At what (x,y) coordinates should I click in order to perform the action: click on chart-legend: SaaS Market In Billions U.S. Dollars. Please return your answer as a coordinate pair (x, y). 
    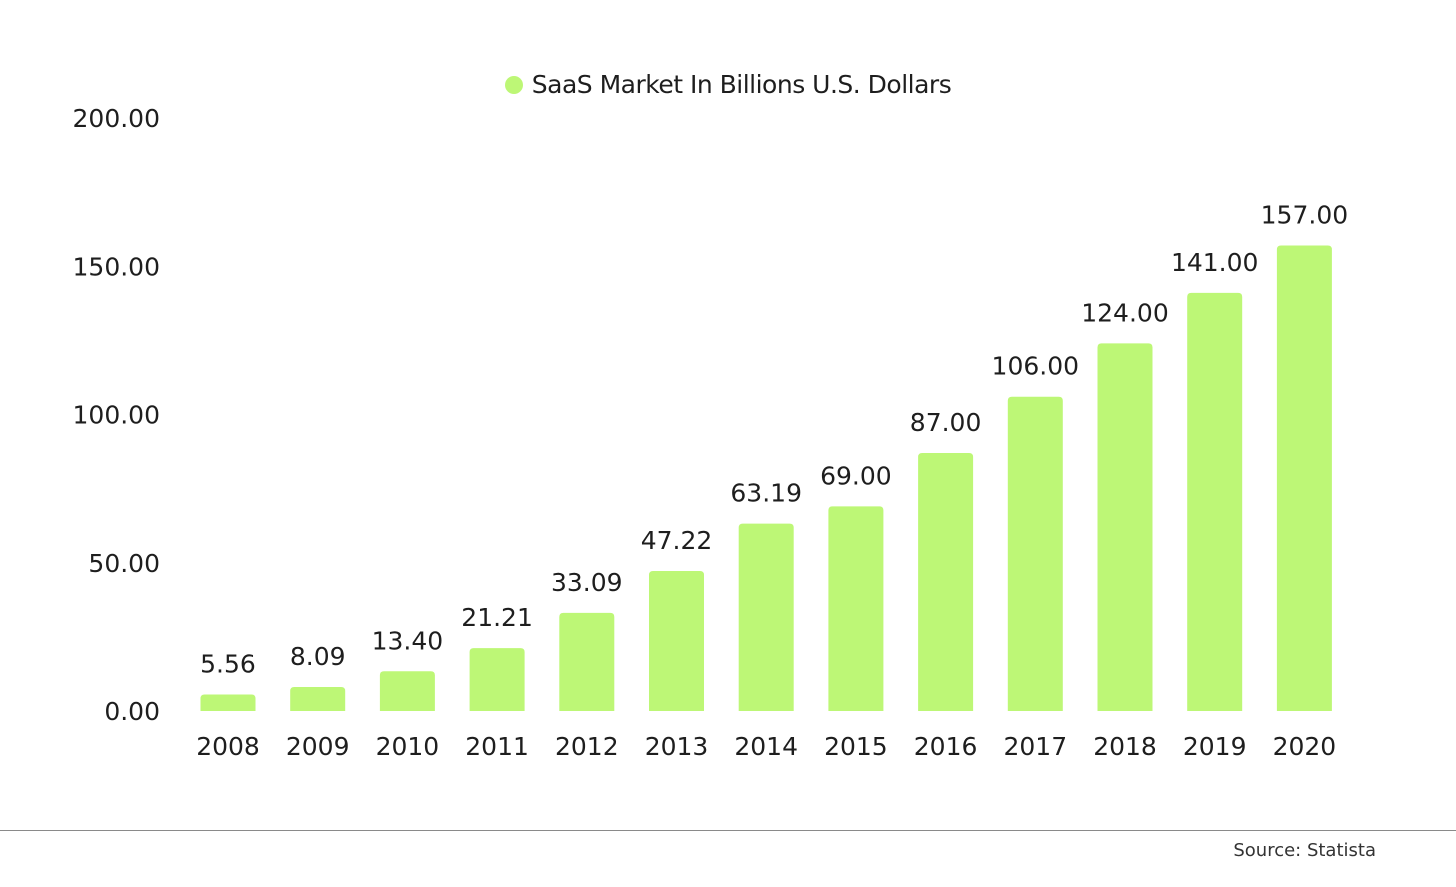
    Looking at the image, I should click on (728, 84).